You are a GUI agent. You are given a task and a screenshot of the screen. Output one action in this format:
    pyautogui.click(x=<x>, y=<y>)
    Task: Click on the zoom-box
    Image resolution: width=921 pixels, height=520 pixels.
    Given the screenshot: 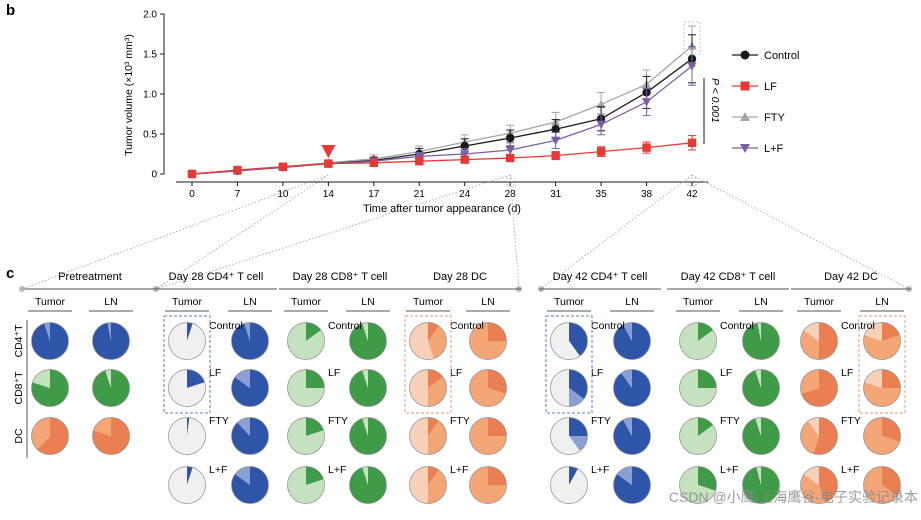 What is the action you would take?
    pyautogui.click(x=511, y=182)
    